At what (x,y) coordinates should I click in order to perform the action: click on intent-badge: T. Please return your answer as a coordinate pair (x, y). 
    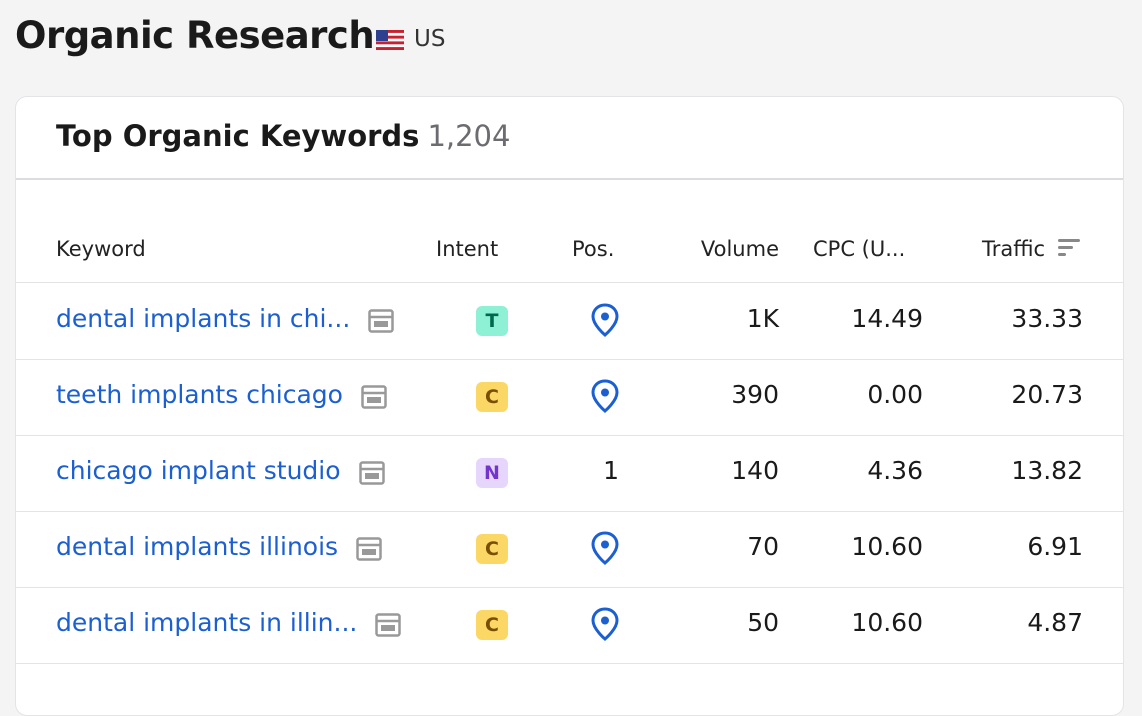
    Looking at the image, I should click on (492, 321).